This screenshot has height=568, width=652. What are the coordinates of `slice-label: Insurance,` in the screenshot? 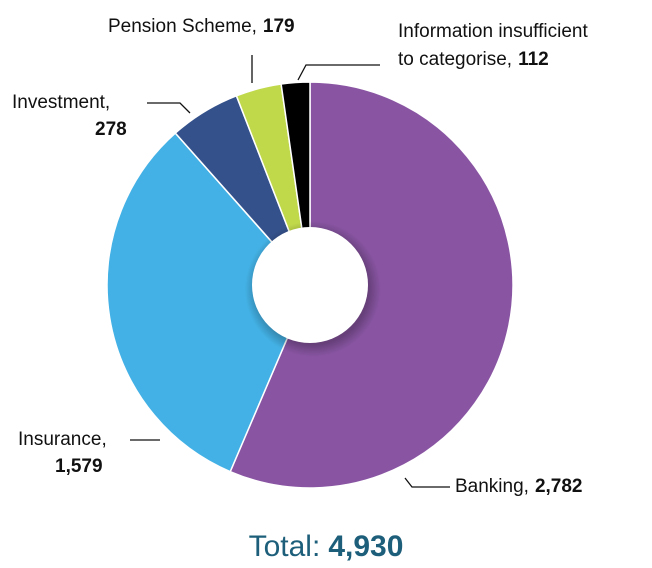 It's located at (62, 439).